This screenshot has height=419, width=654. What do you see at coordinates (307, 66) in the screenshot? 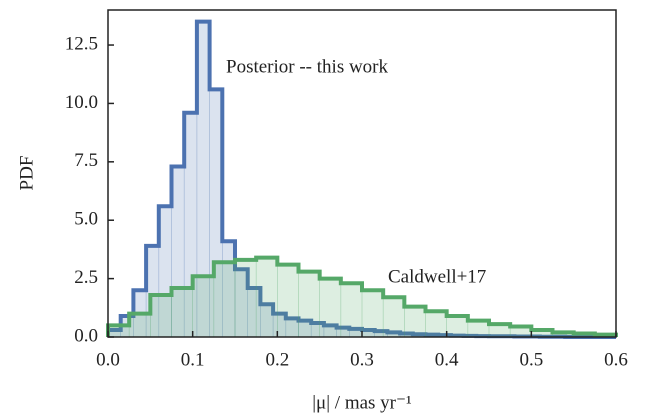
I see `annotation: Posterior -- this work` at bounding box center [307, 66].